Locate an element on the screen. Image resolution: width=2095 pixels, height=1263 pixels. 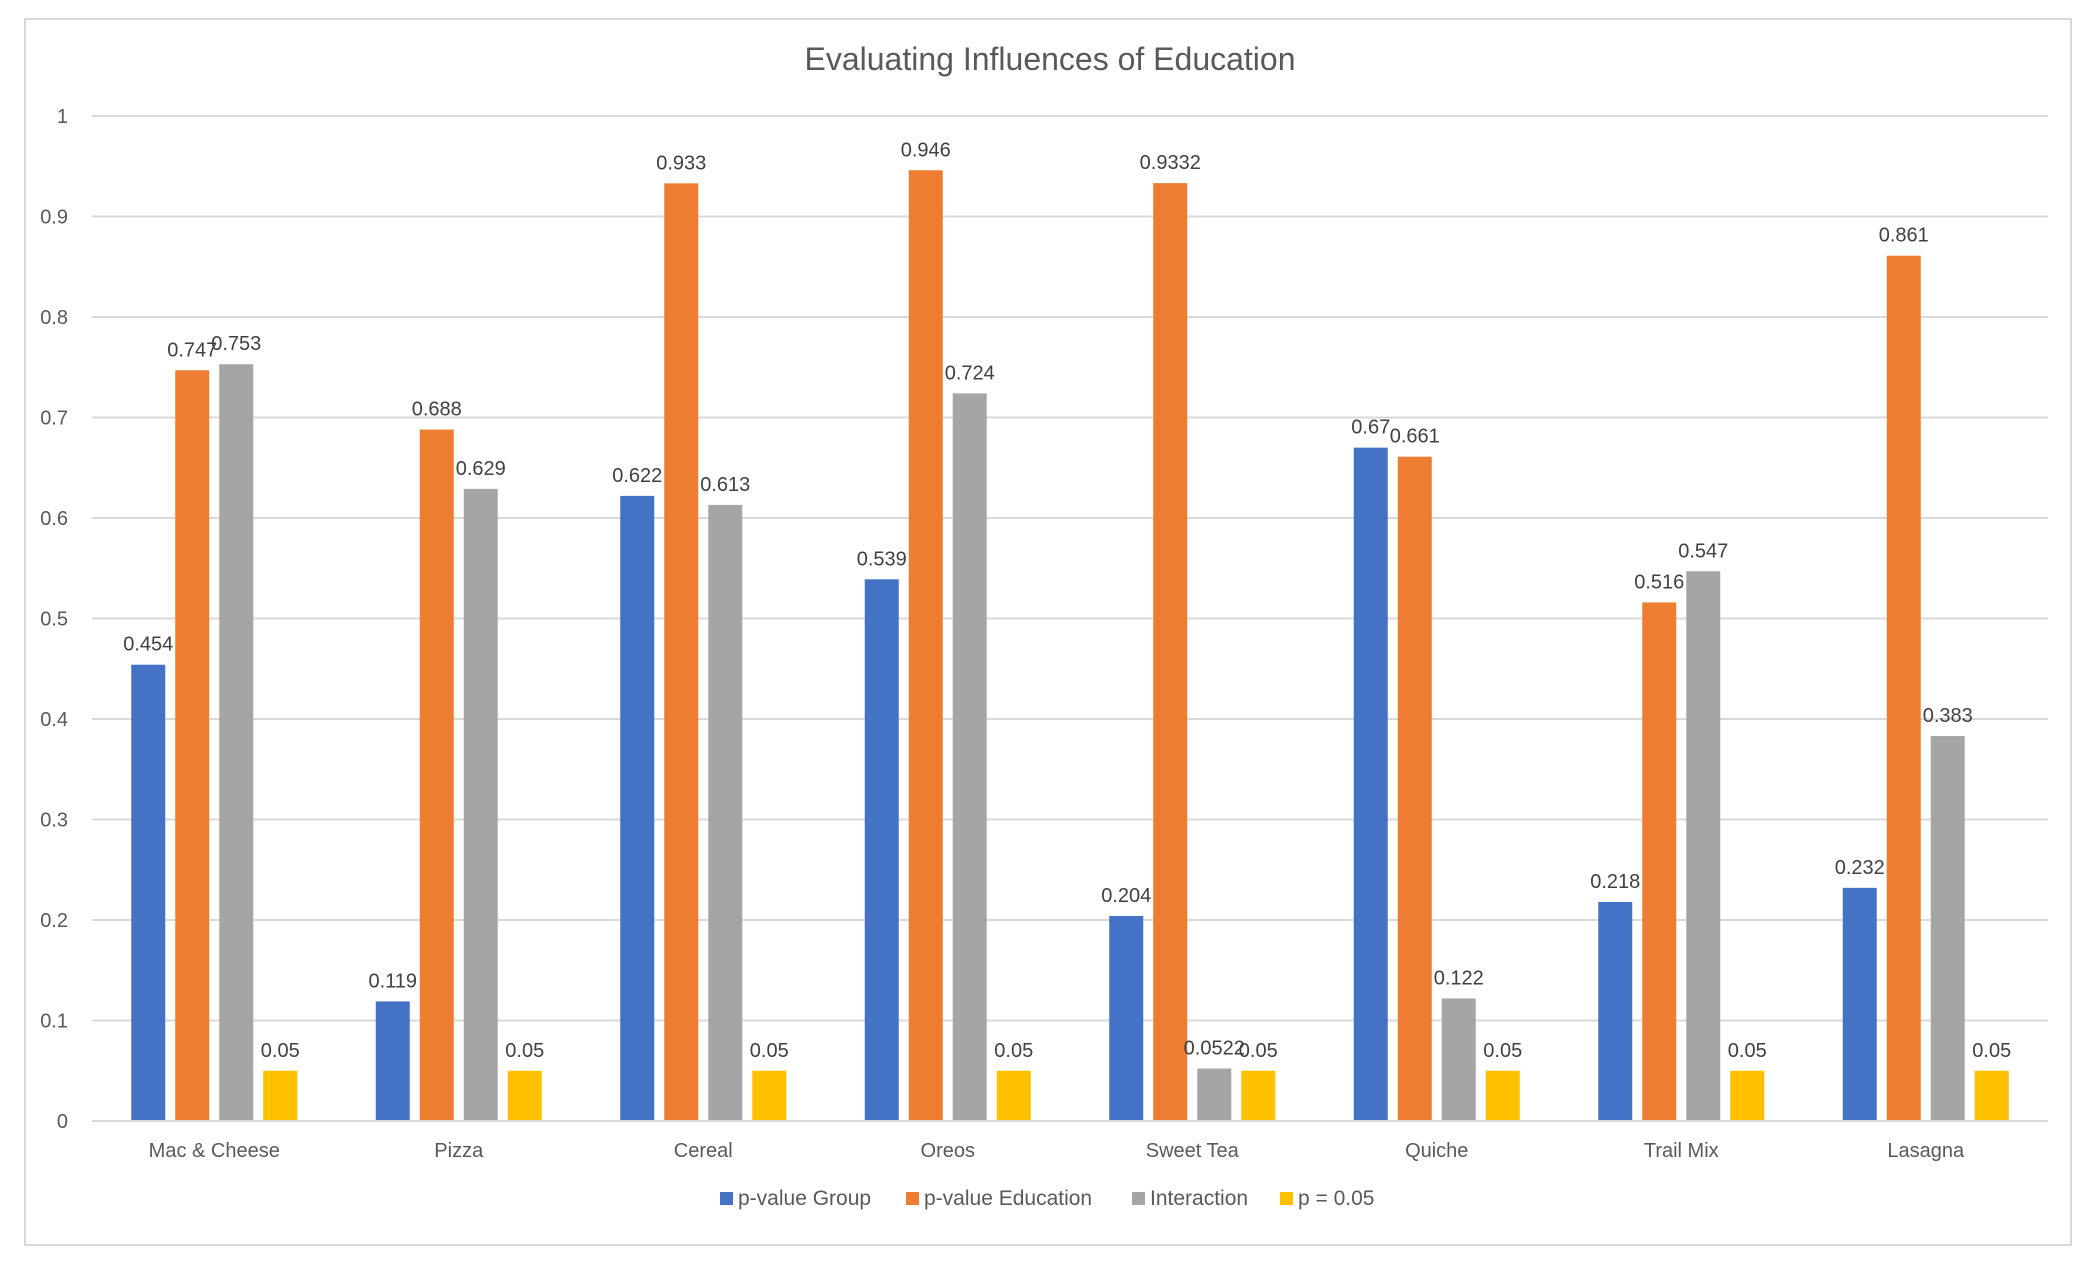
data-label: 0.629 is located at coordinates (481, 469).